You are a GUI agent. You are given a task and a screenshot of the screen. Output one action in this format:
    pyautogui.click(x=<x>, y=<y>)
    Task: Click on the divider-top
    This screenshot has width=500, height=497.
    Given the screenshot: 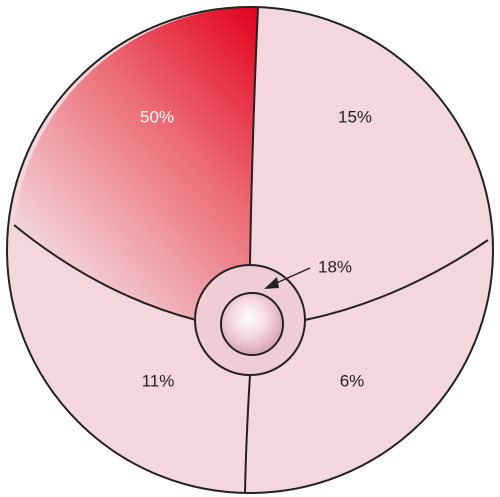 What is the action you would take?
    pyautogui.click(x=254, y=136)
    